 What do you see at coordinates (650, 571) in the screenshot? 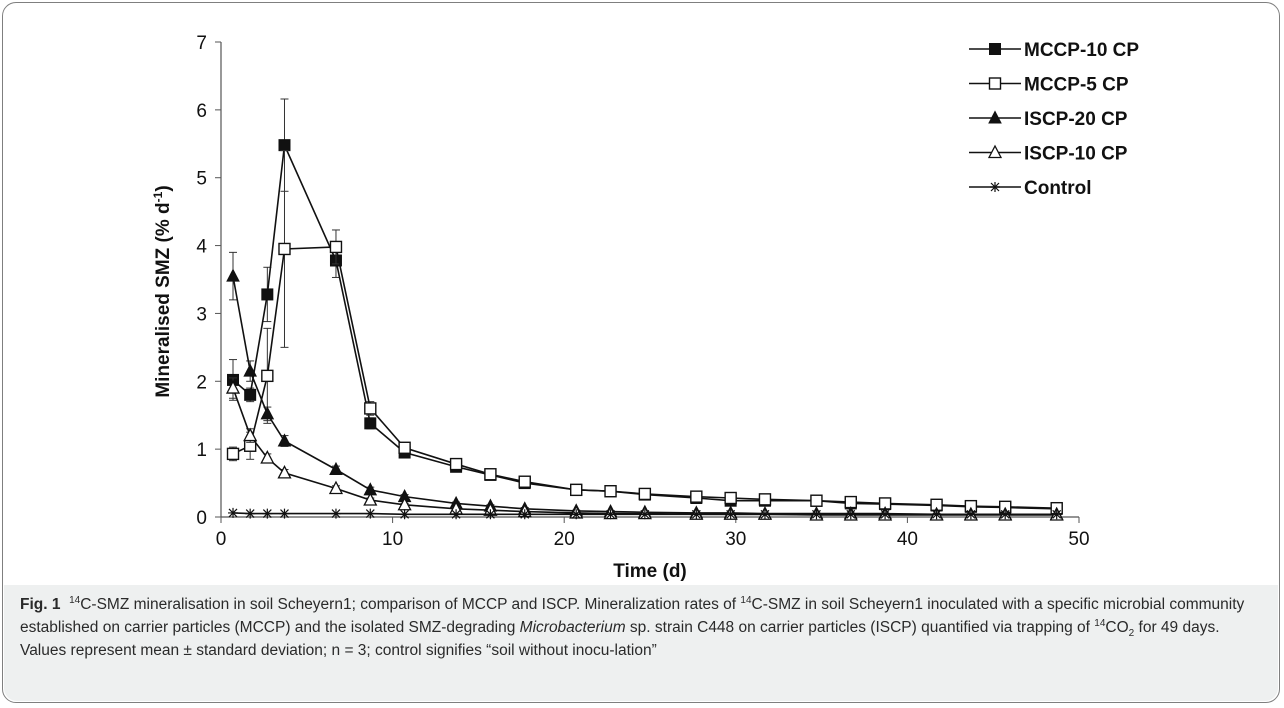
I see `x-axis-title: Time (d)` at bounding box center [650, 571].